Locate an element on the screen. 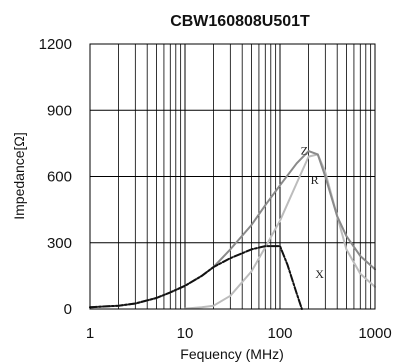 This screenshot has height=363, width=400. x-tick-labels: 1 10 100 1000 is located at coordinates (239, 333).